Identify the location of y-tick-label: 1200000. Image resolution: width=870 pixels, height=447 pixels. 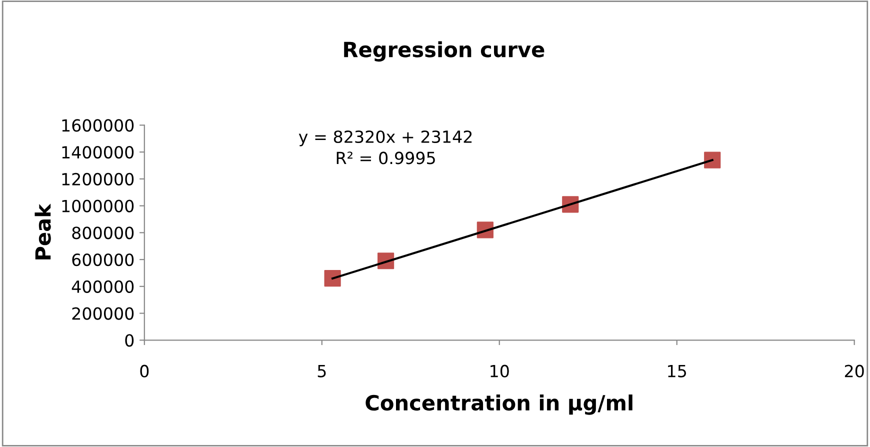
(98, 179).